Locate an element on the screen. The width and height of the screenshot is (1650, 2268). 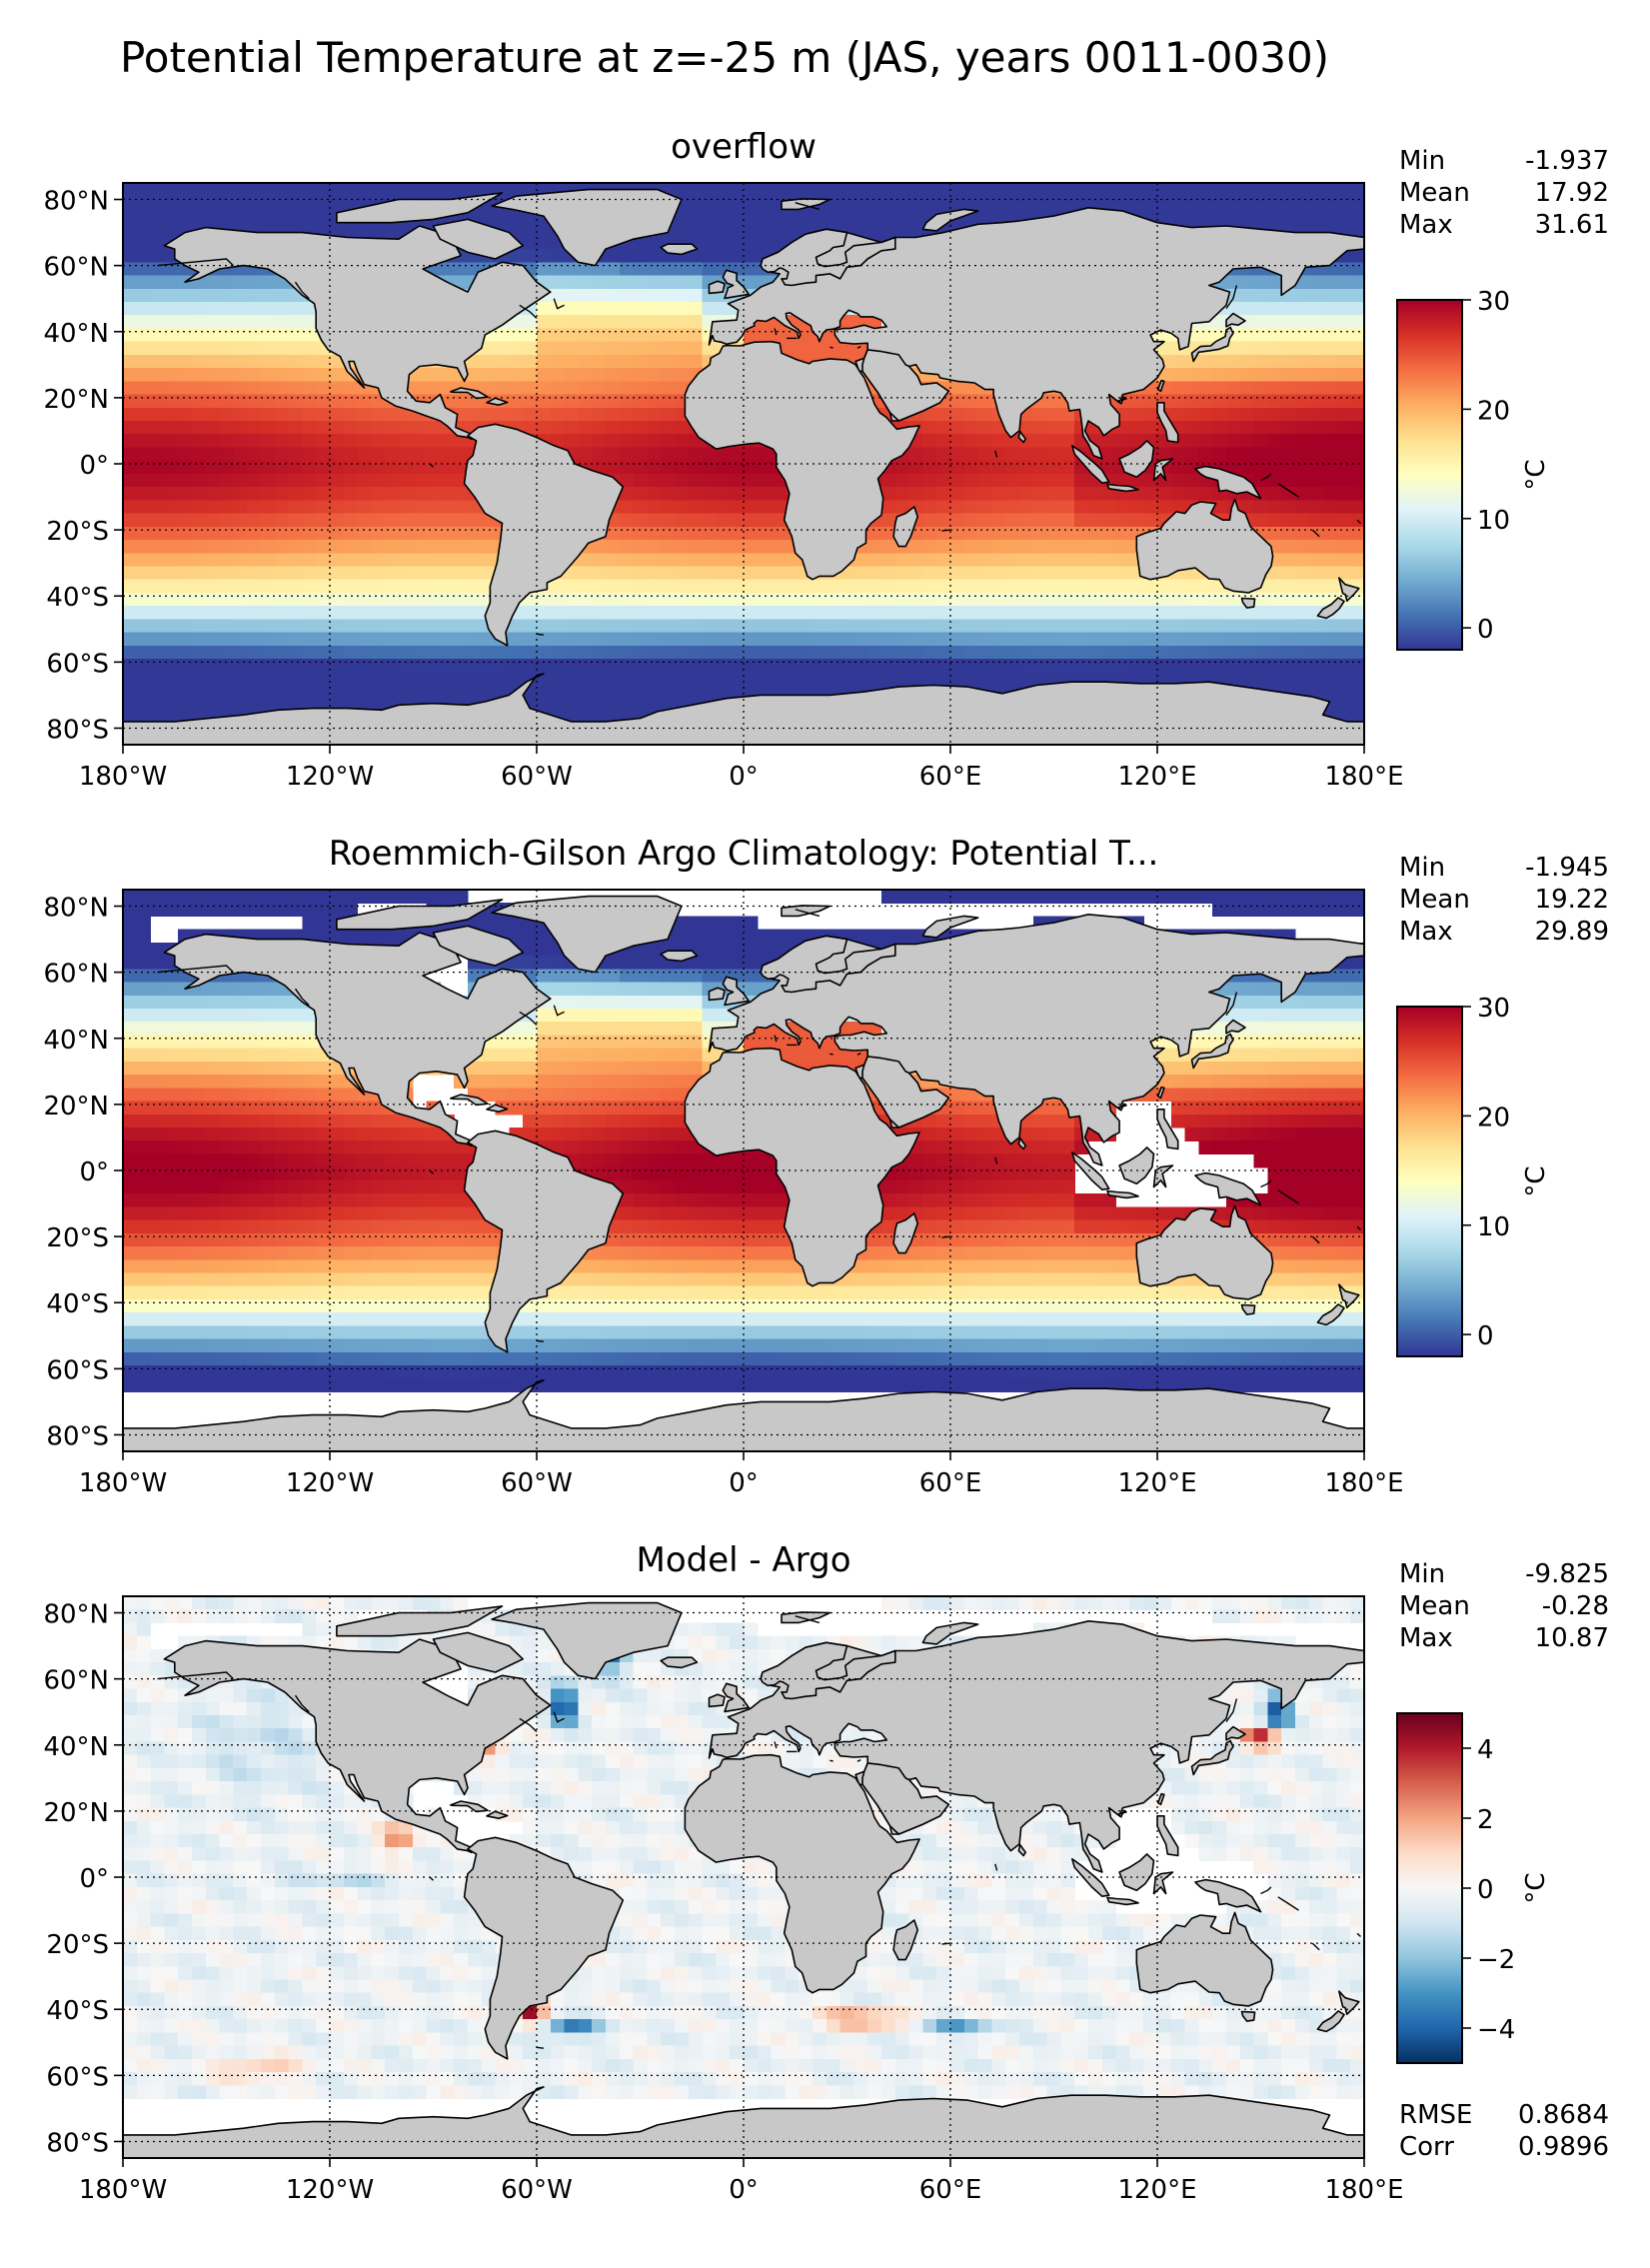
colorbar-tick-label: 2 is located at coordinates (1485, 1820).